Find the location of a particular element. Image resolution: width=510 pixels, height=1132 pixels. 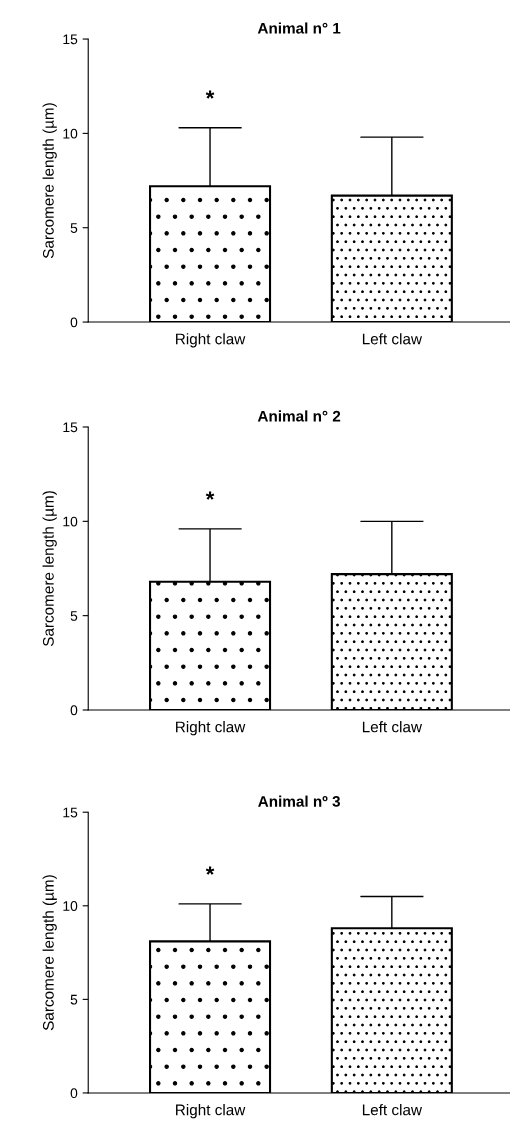

chart-title: Animal n° 2 is located at coordinates (299, 416).